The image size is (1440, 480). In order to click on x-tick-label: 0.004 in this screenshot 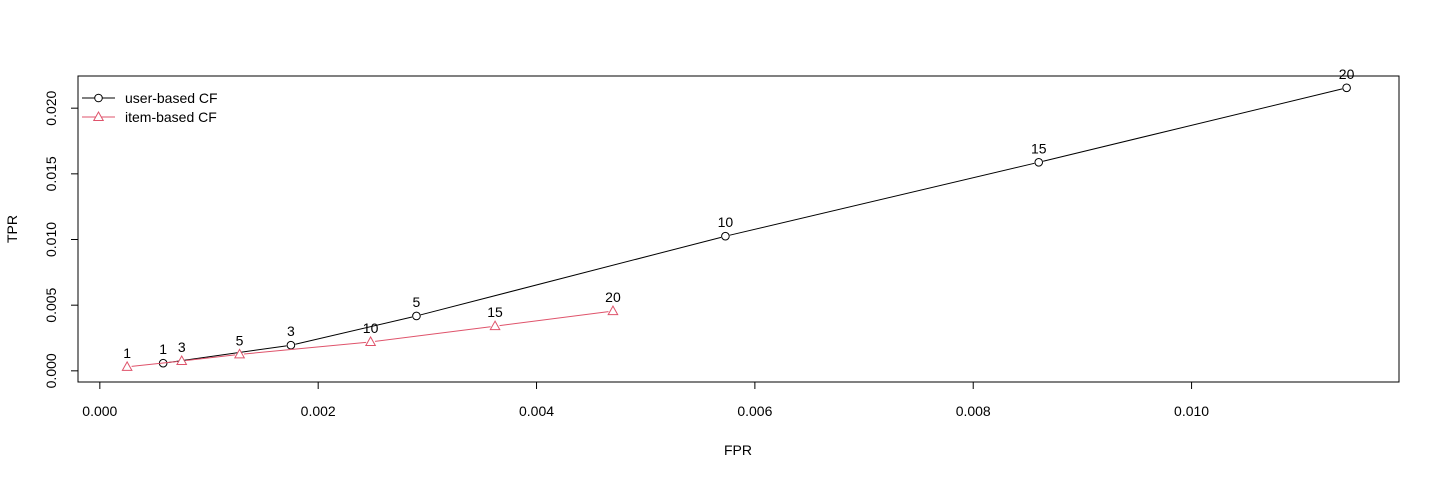, I will do `click(536, 411)`.